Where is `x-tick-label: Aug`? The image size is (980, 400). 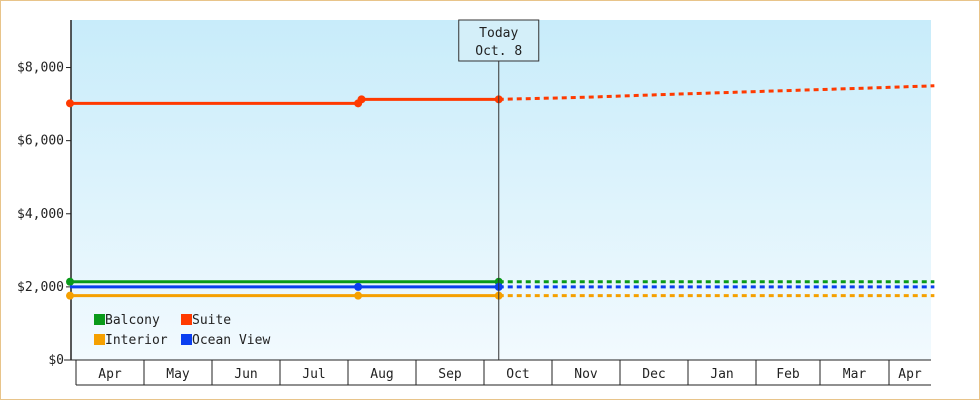
x-tick-label: Aug is located at coordinates (381, 374).